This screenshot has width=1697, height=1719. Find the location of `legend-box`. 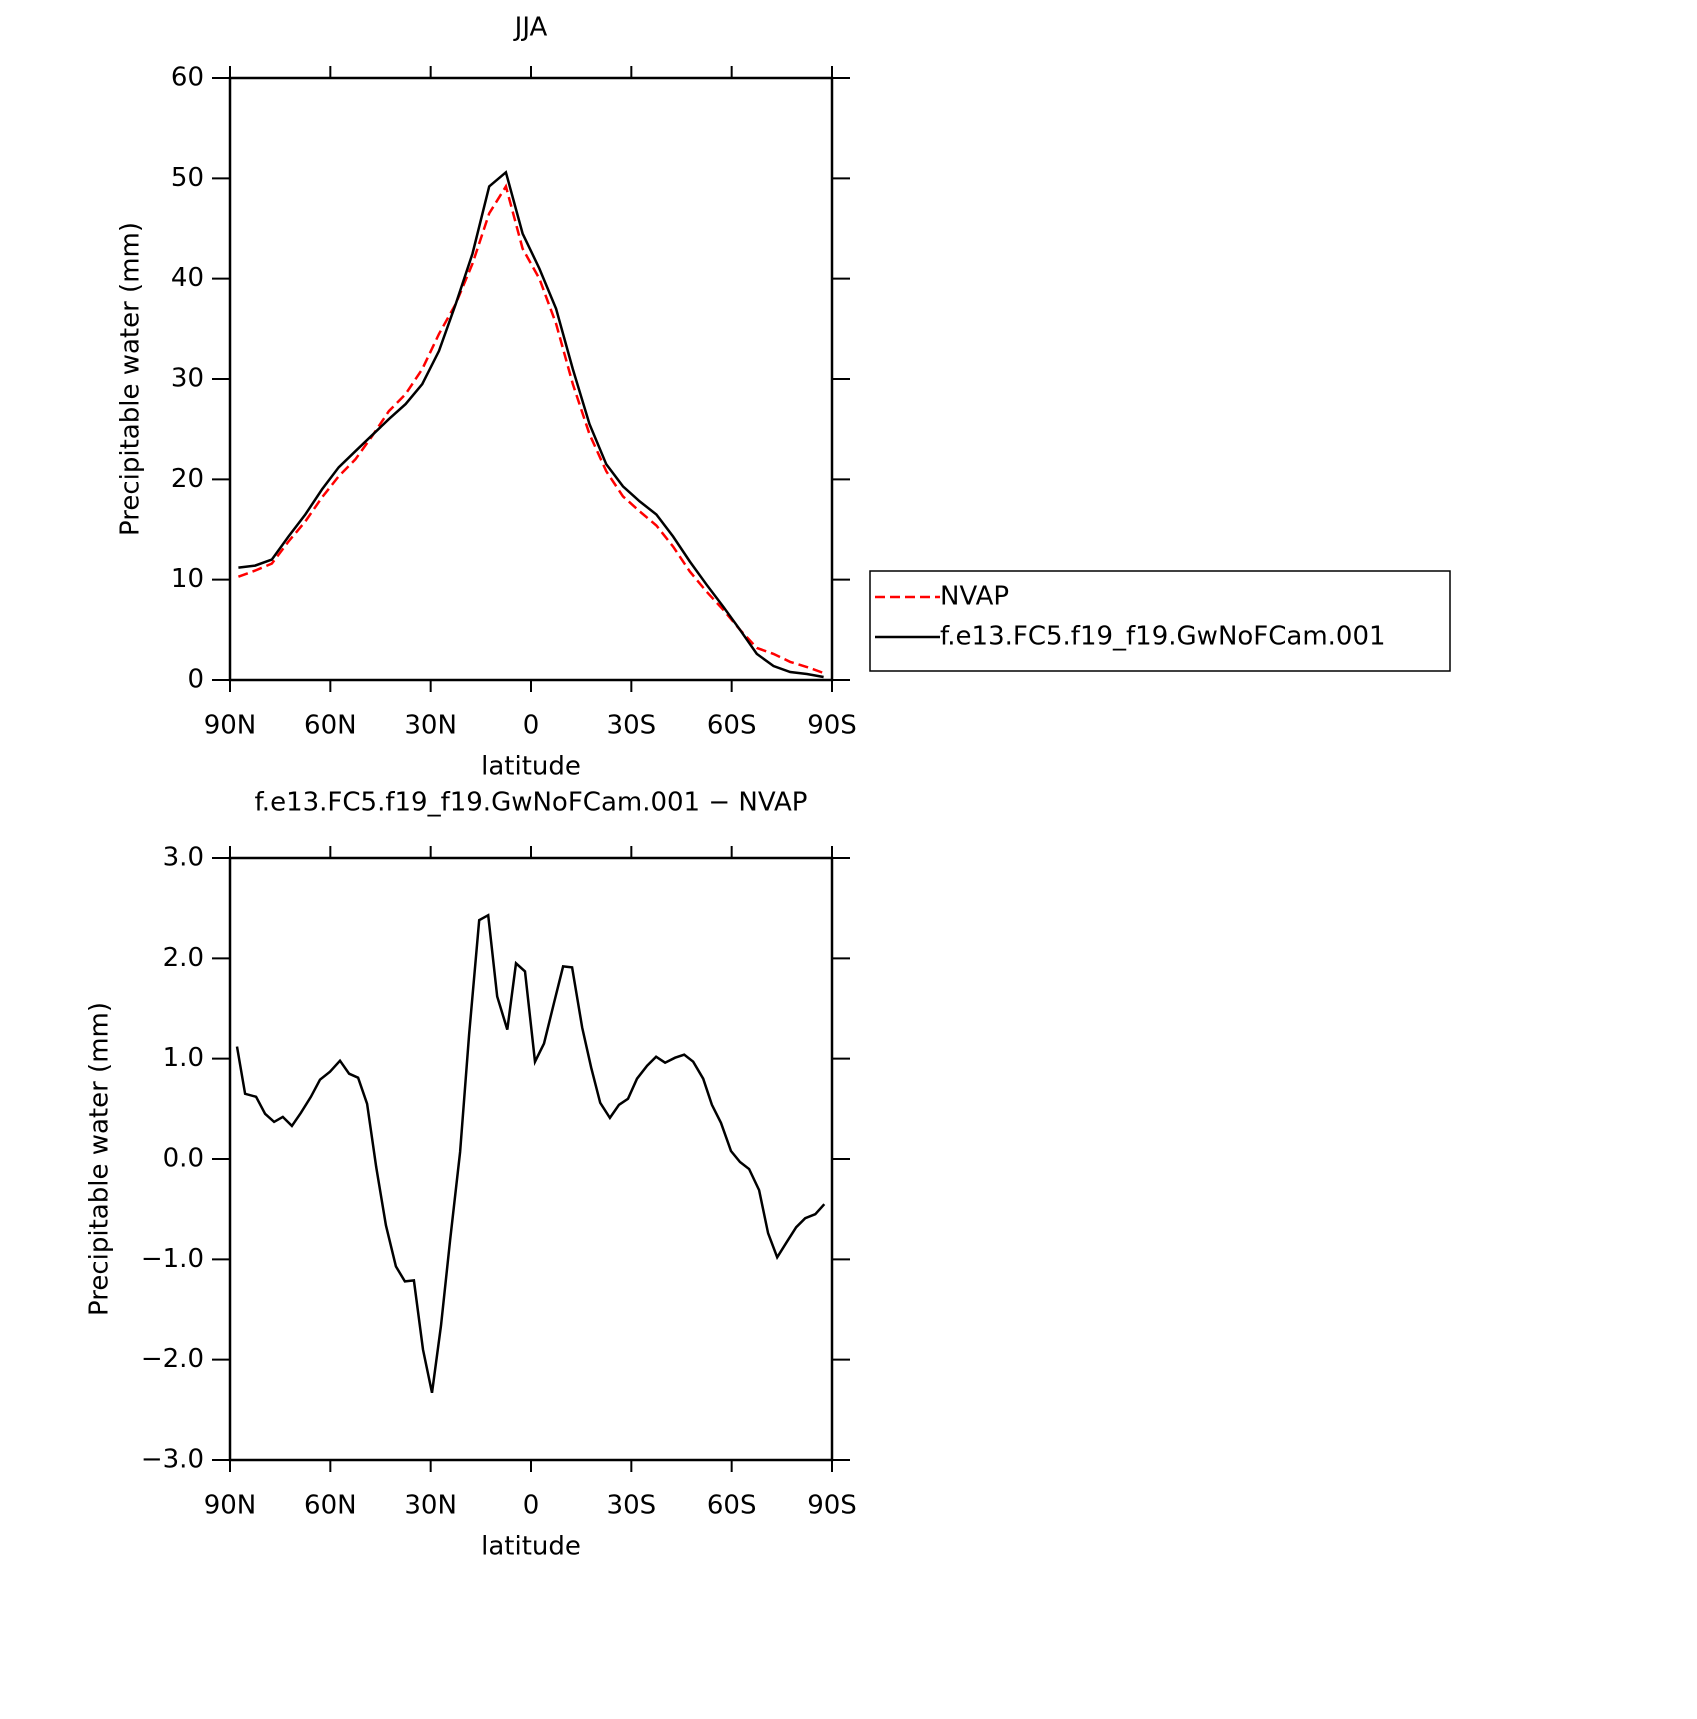

legend-box is located at coordinates (1160, 621).